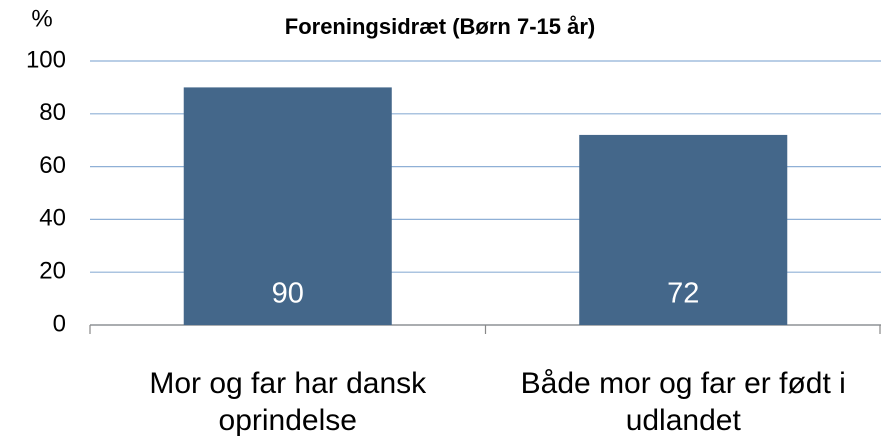 The image size is (881, 444). I want to click on y-tick-label: 100, so click(46, 59).